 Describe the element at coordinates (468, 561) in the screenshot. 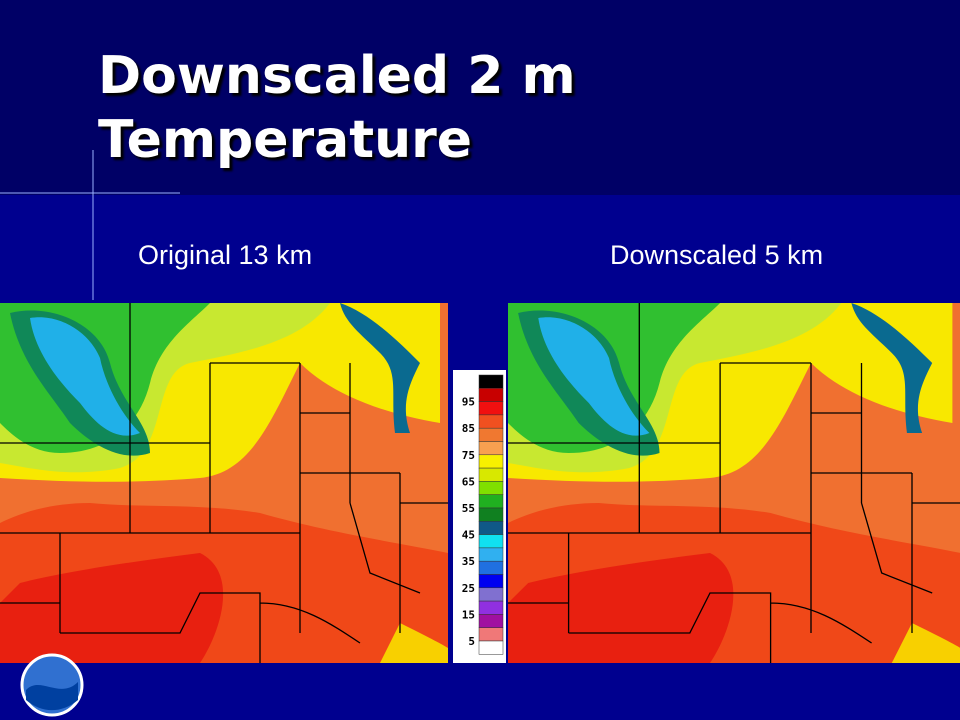

I see `colorbar-label: 35` at that location.